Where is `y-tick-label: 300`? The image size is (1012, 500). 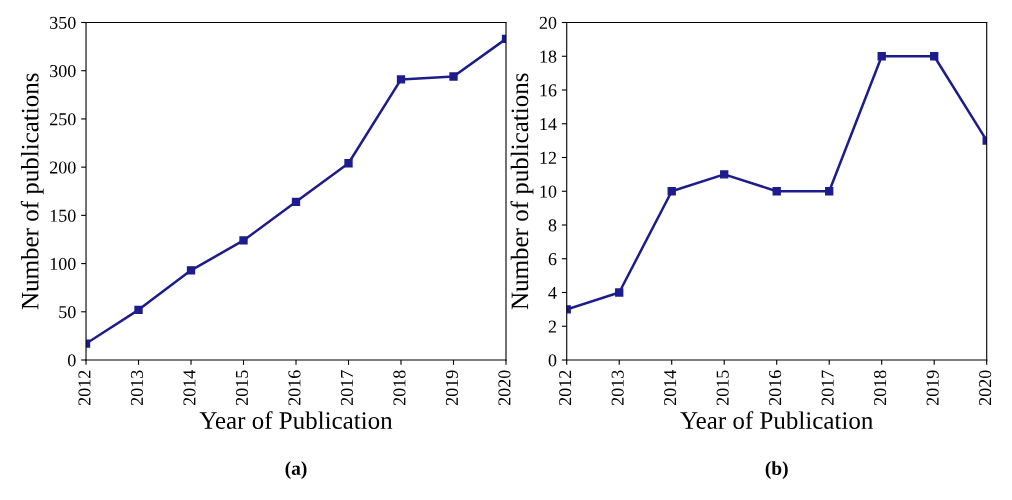
y-tick-label: 300 is located at coordinates (63, 71).